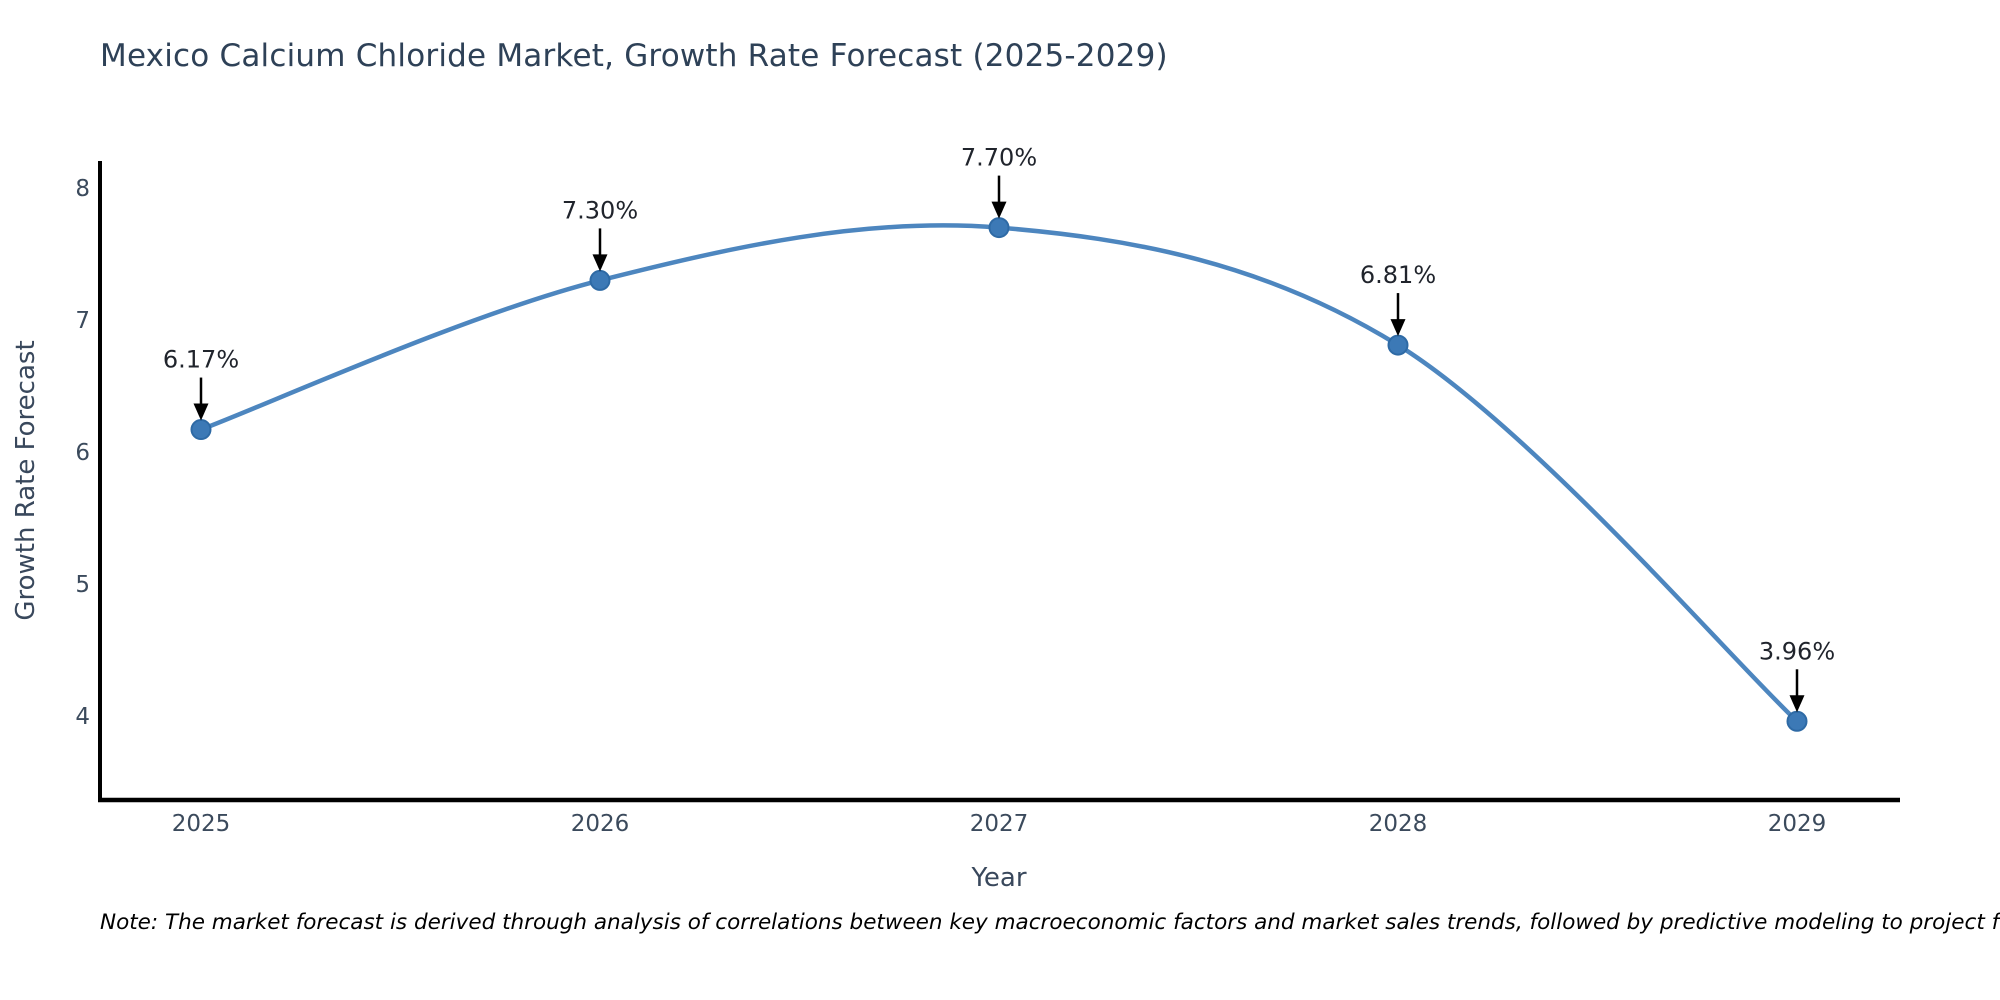 The width and height of the screenshot is (2000, 1000). What do you see at coordinates (201, 360) in the screenshot?
I see `data-point-value-label: 6.17%` at bounding box center [201, 360].